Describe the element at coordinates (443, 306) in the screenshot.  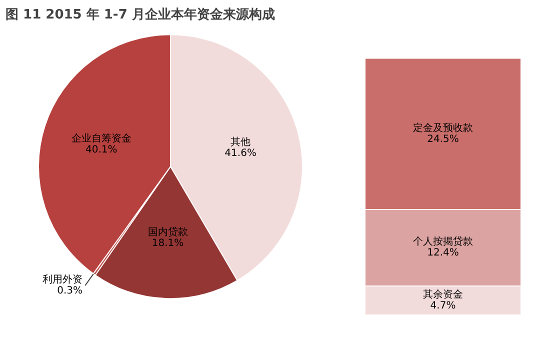
I see `data-label: 4.7%` at that location.